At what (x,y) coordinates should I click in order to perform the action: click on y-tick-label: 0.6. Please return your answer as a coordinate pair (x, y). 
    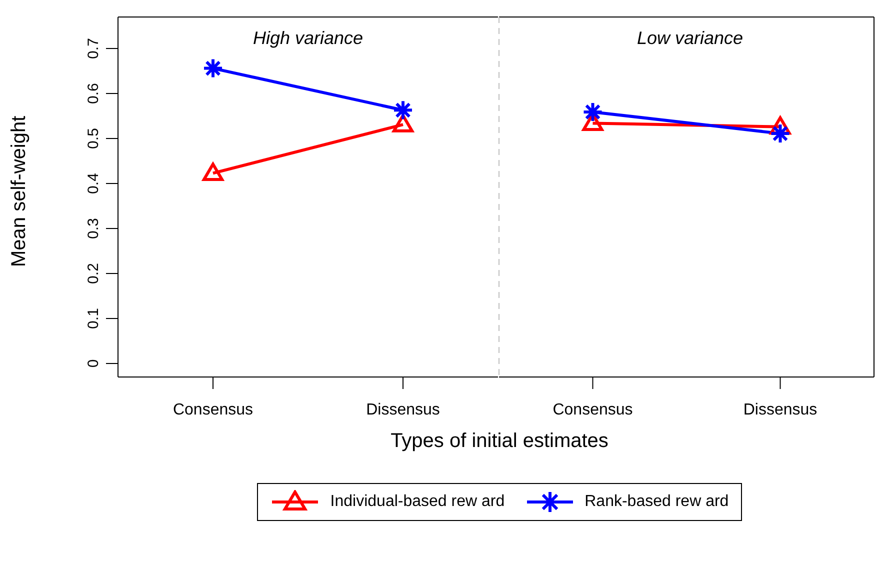
    Looking at the image, I should click on (93, 93).